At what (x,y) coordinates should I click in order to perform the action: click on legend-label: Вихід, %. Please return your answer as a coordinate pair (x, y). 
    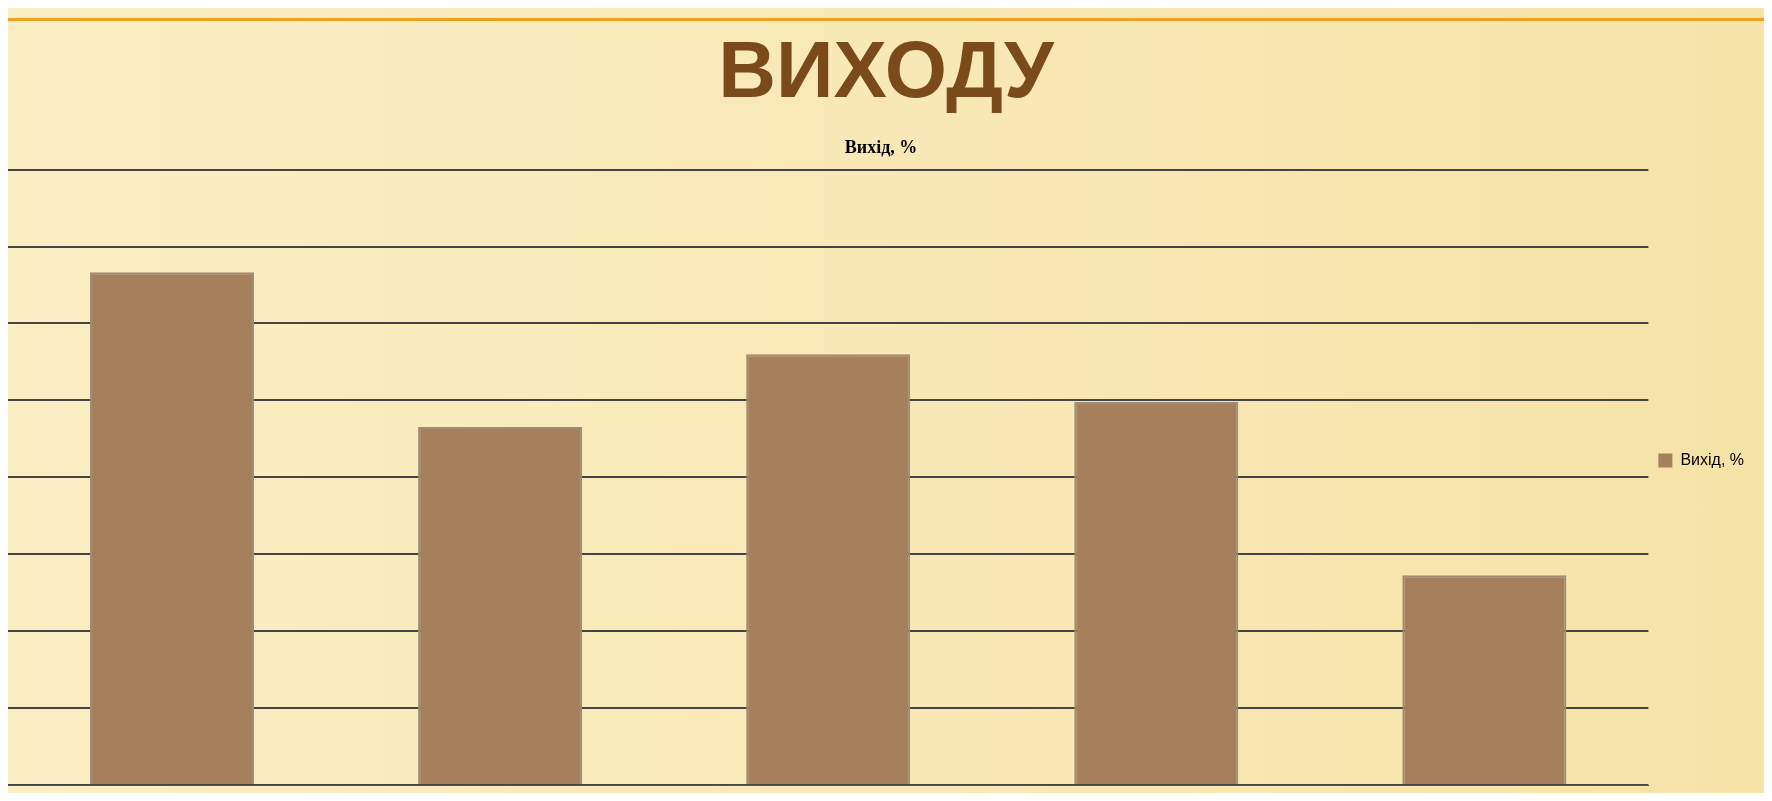
    Looking at the image, I should click on (1712, 459).